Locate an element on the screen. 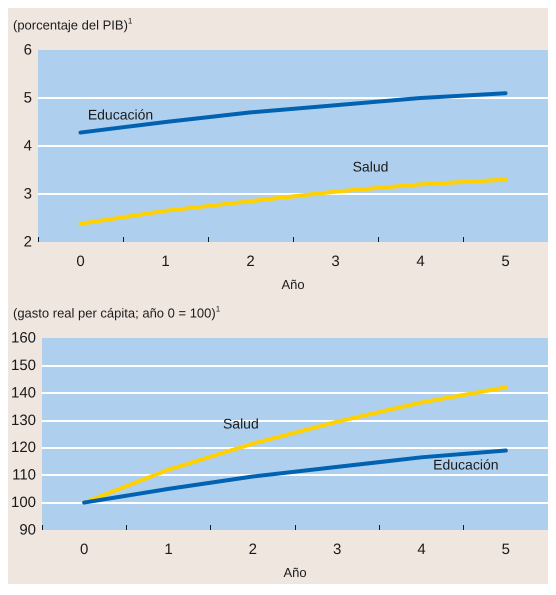 This screenshot has width=556, height=595. y-tick-label: 120 is located at coordinates (23, 447).